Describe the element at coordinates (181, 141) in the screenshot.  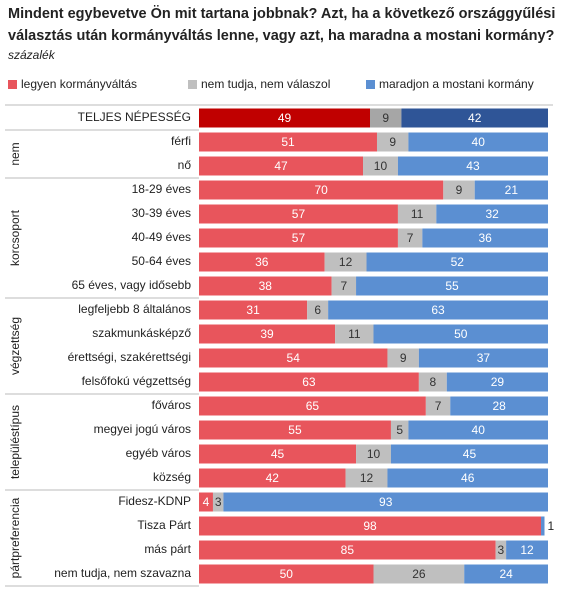
I see `category-label: férfi` at that location.